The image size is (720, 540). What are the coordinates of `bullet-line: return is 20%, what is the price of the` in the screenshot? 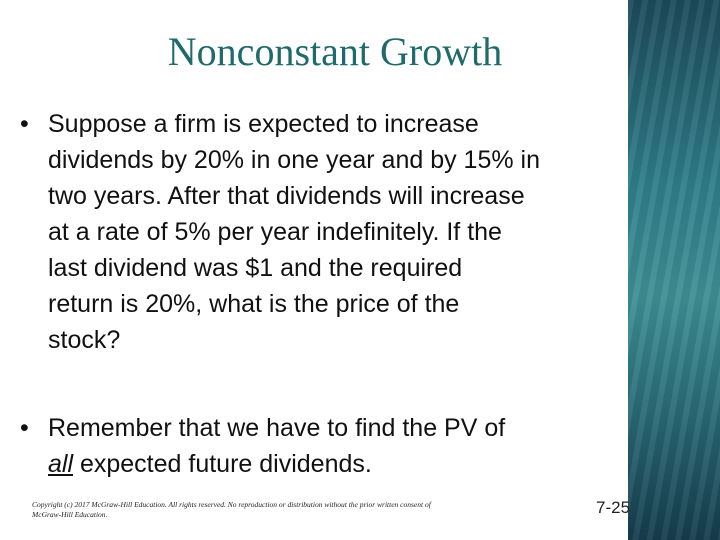 It's located at (254, 304).